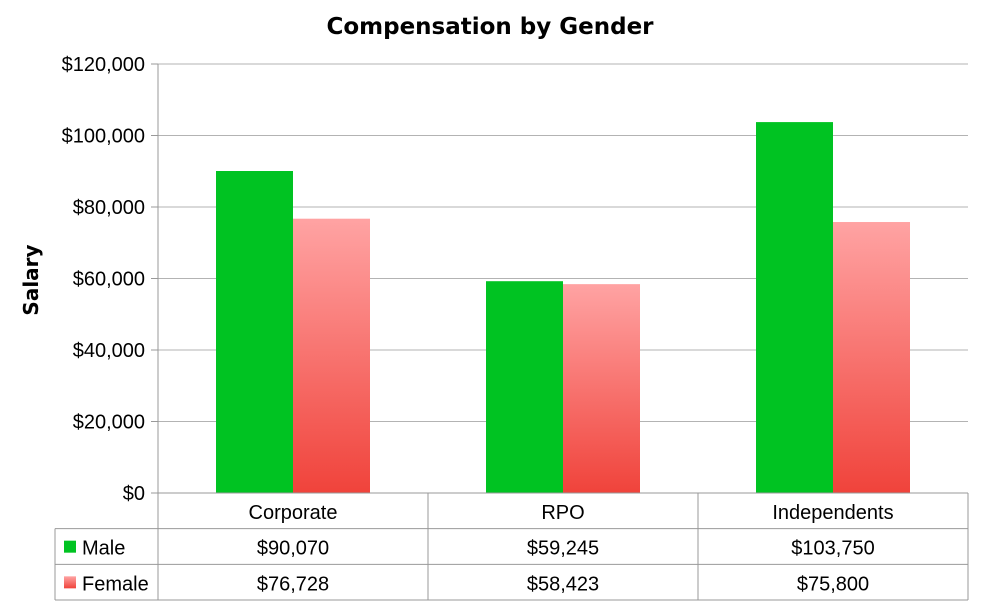 This screenshot has width=986, height=605. I want to click on bar-female-corporate, so click(331, 356).